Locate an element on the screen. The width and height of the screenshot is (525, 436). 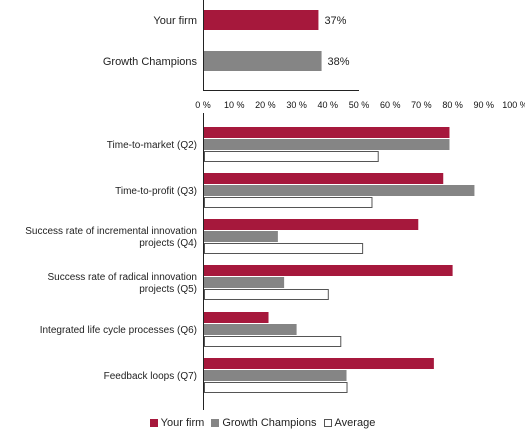
top-value-label-1: 38% is located at coordinates (339, 62).